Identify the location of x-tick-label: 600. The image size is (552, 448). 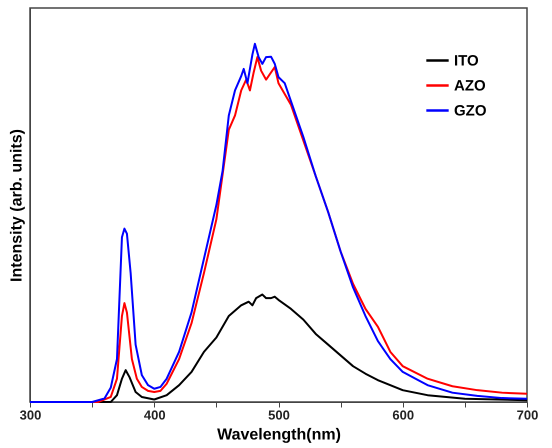
(403, 415).